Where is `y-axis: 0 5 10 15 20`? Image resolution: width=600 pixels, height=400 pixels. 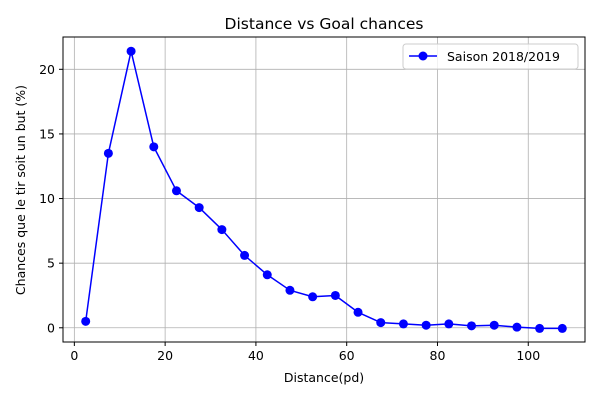 y-axis: 0 5 10 15 20 is located at coordinates (51, 198).